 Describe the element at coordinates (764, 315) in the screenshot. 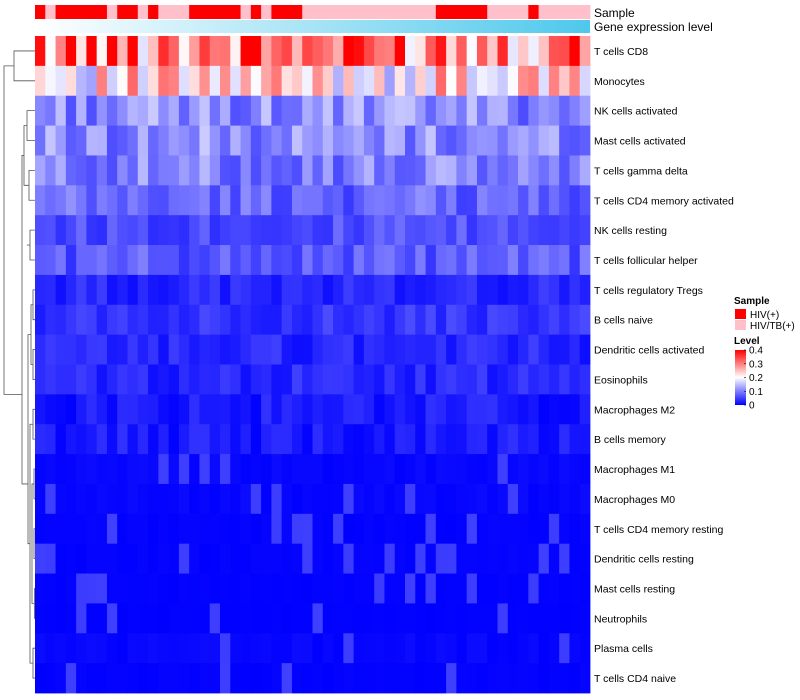

I see `legend-label-hiv: HIV(+)` at that location.